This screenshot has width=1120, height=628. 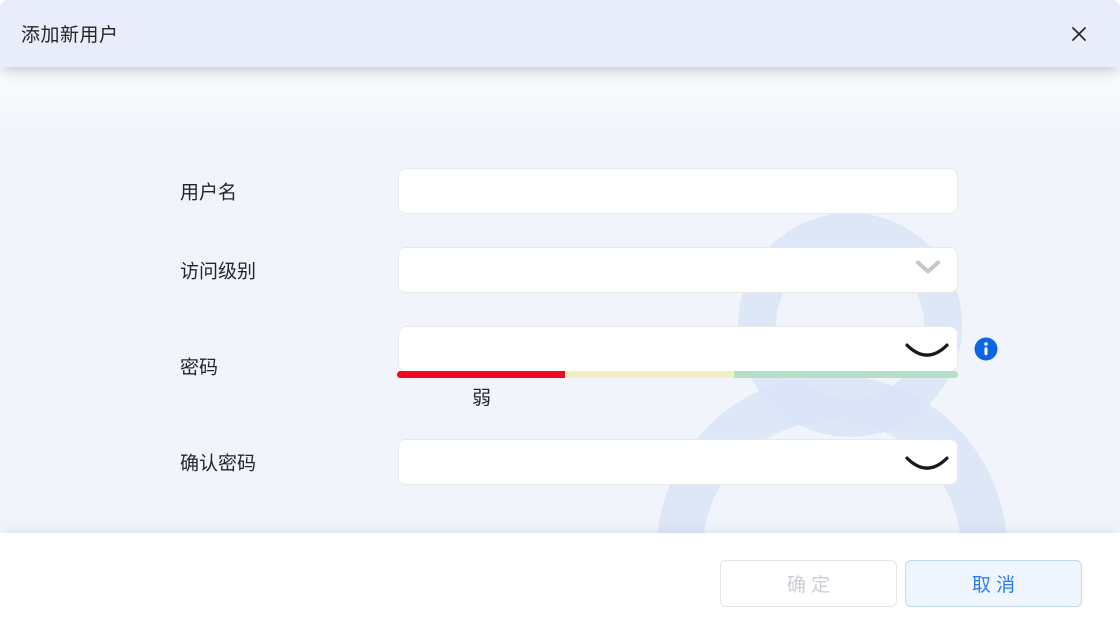 I want to click on username-input-box, so click(x=678, y=191).